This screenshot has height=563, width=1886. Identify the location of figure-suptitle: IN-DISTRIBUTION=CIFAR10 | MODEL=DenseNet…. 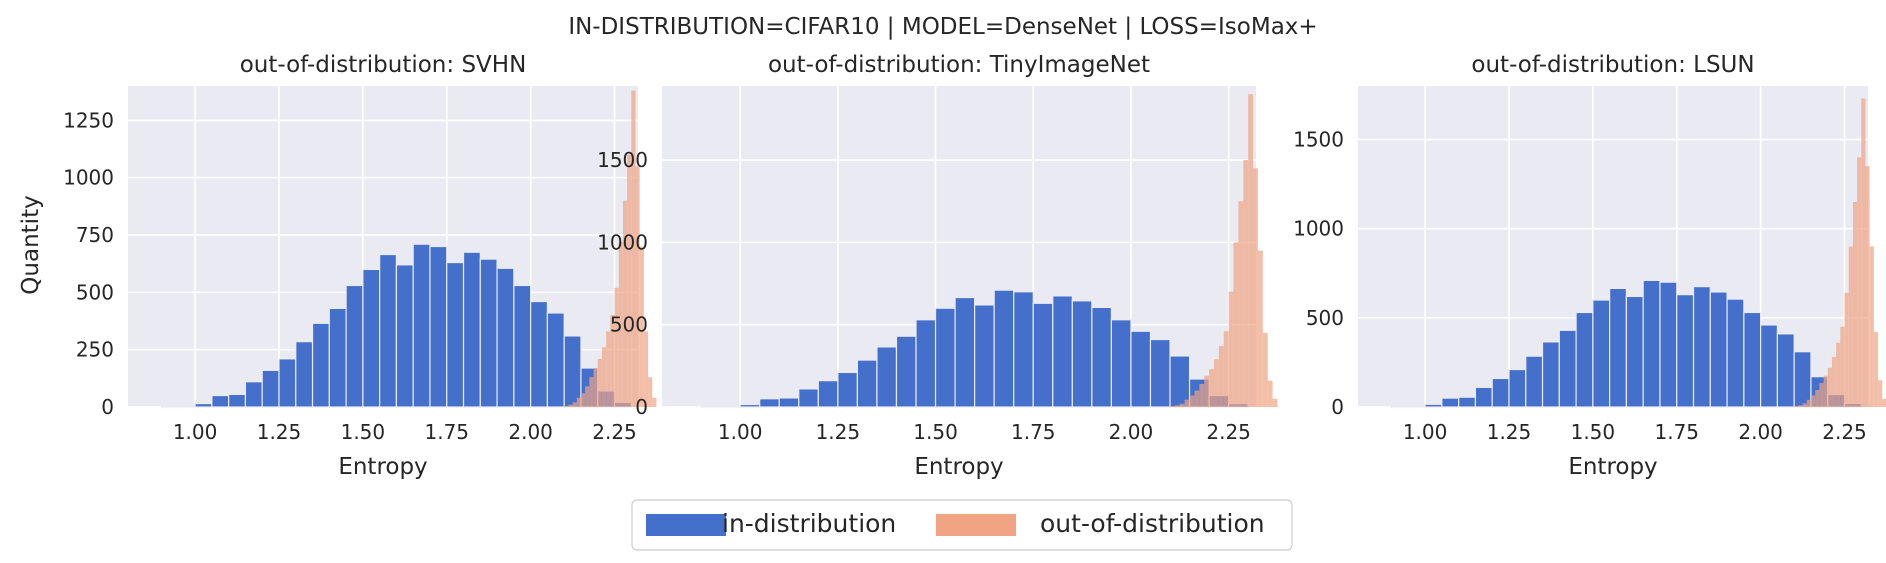
(942, 27).